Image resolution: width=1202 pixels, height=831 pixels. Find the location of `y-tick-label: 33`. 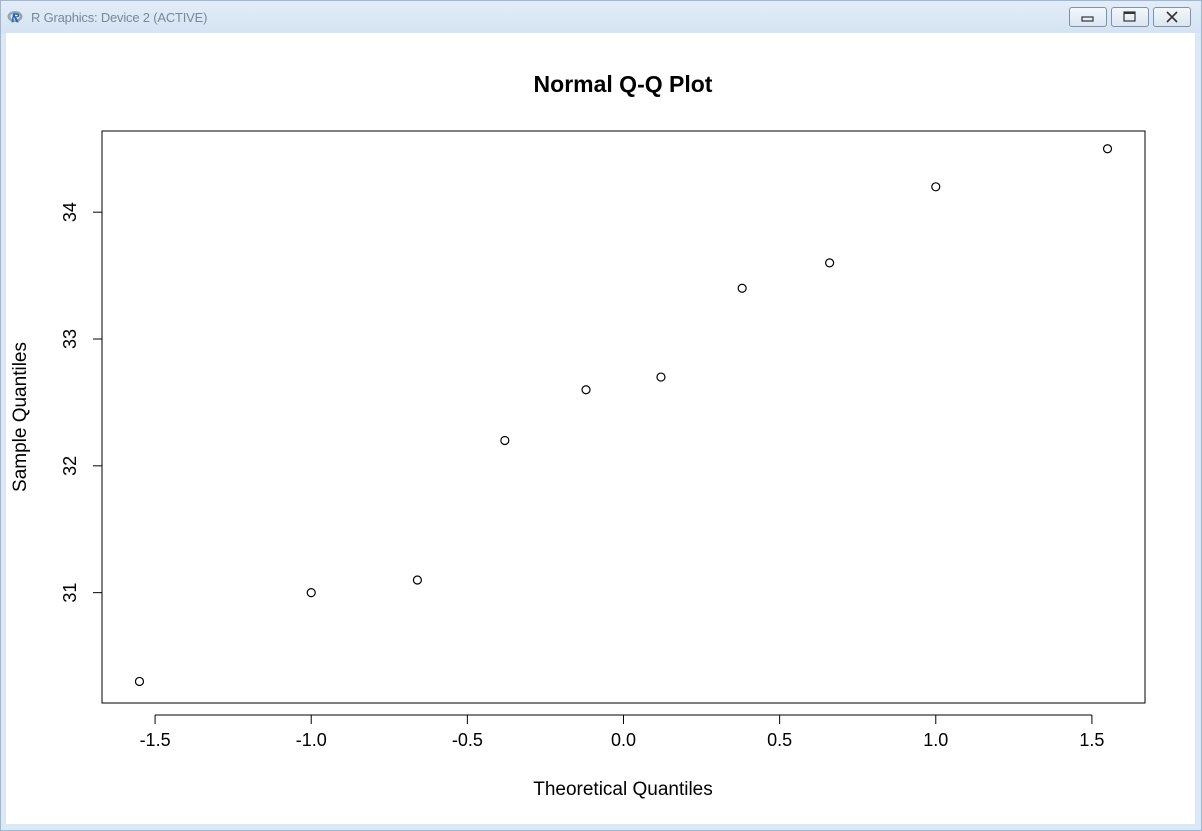

y-tick-label: 33 is located at coordinates (70, 339).